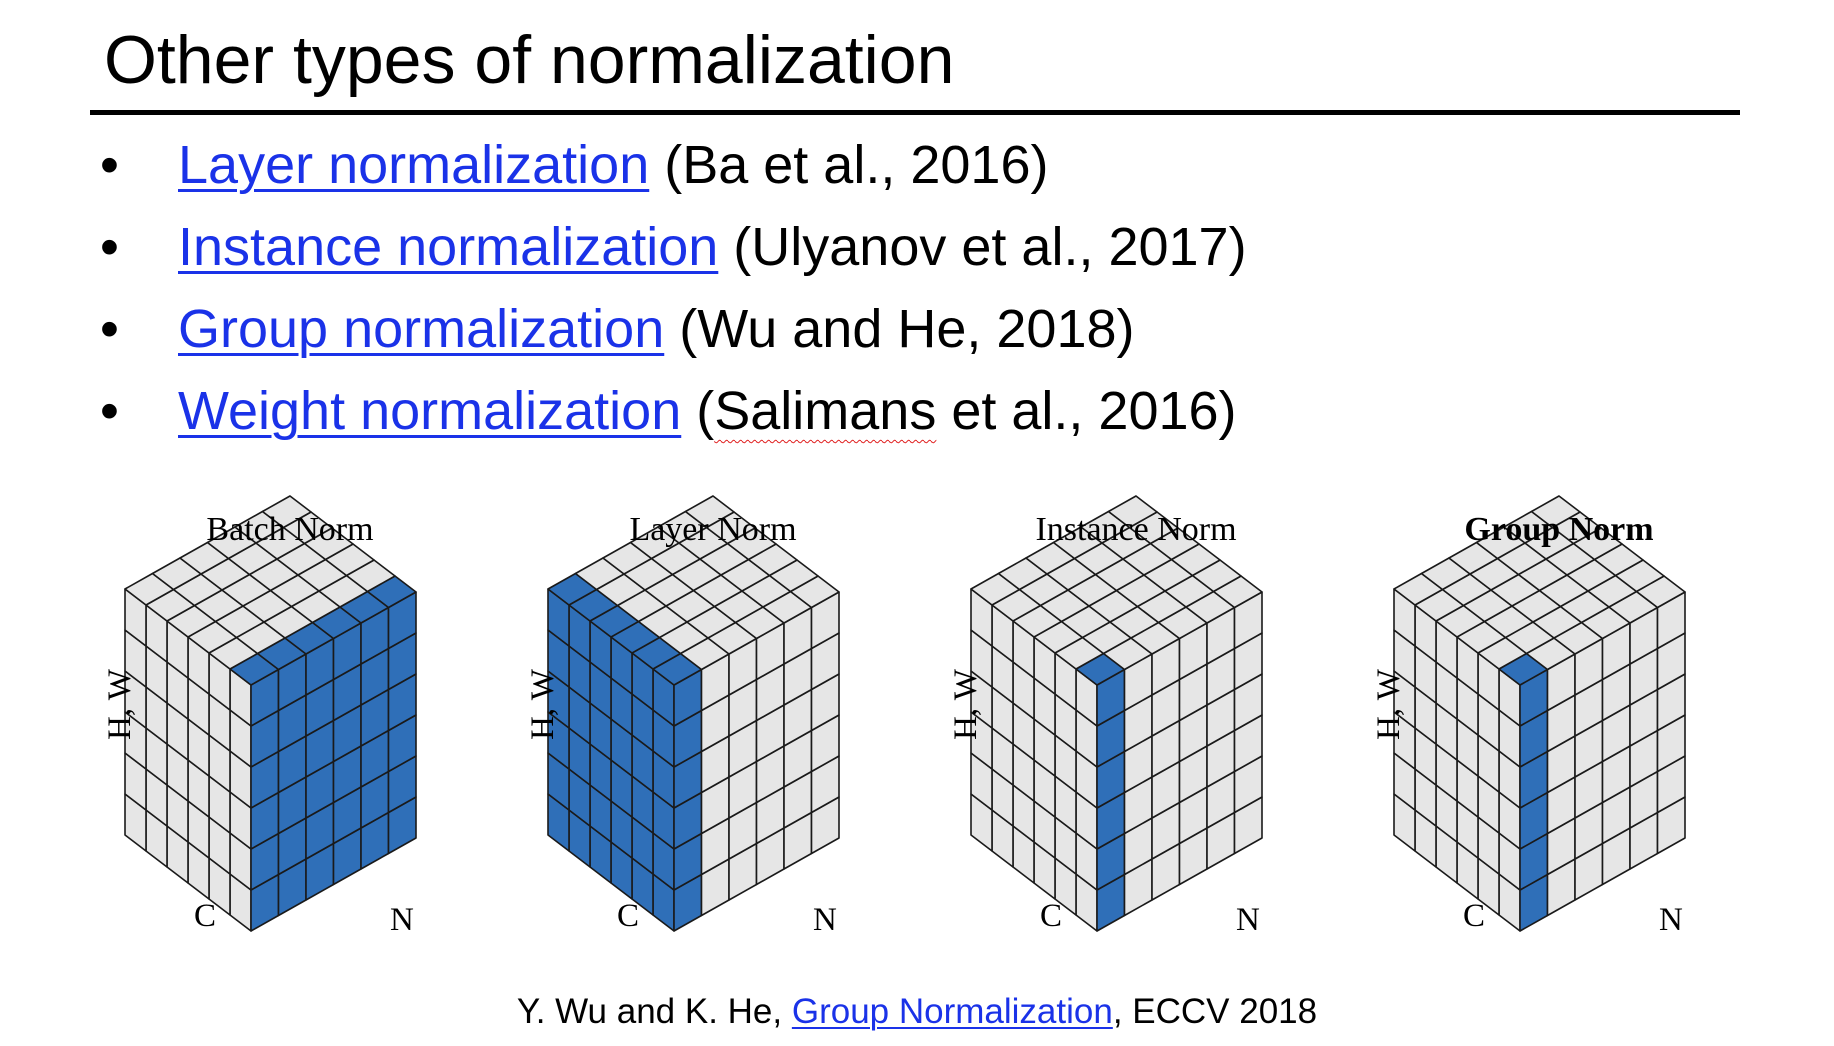 The image size is (1834, 1046). Describe the element at coordinates (1539, 713) in the screenshot. I see `group-norm-cube` at that location.